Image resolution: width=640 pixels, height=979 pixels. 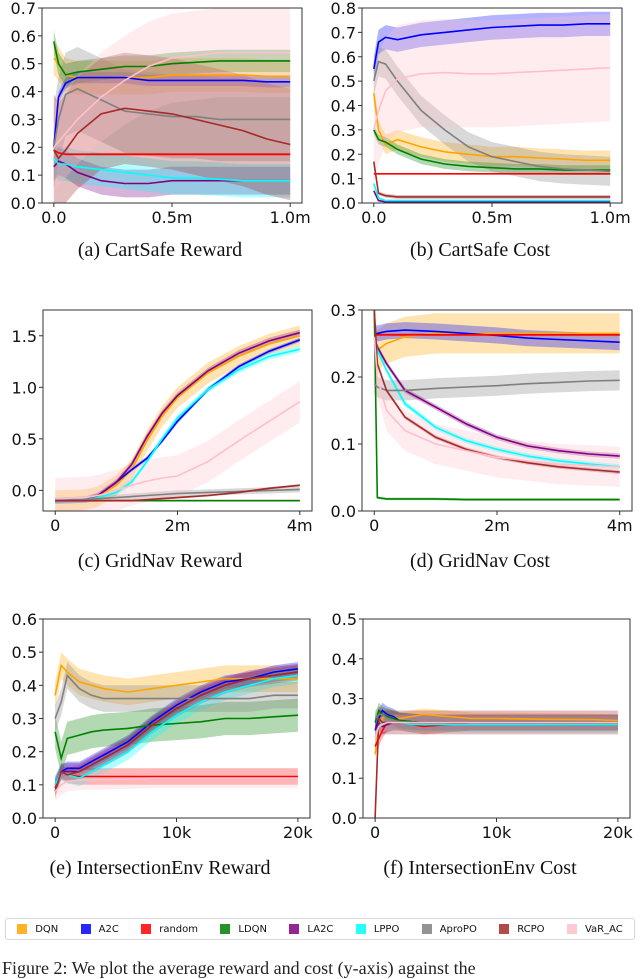 I want to click on y-tick-label: 0.7, so click(x=343, y=32).